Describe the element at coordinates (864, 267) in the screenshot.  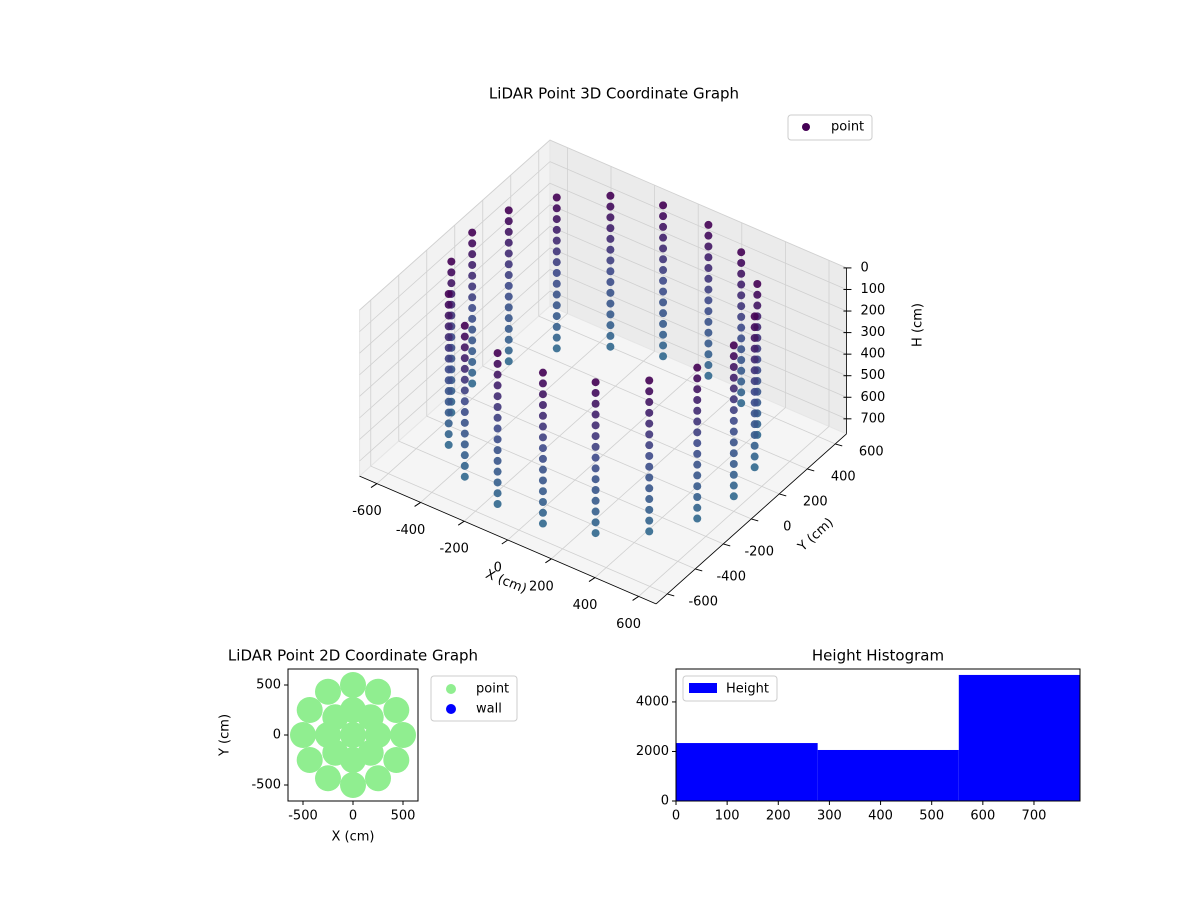
I see `z-tick-label: 0` at that location.